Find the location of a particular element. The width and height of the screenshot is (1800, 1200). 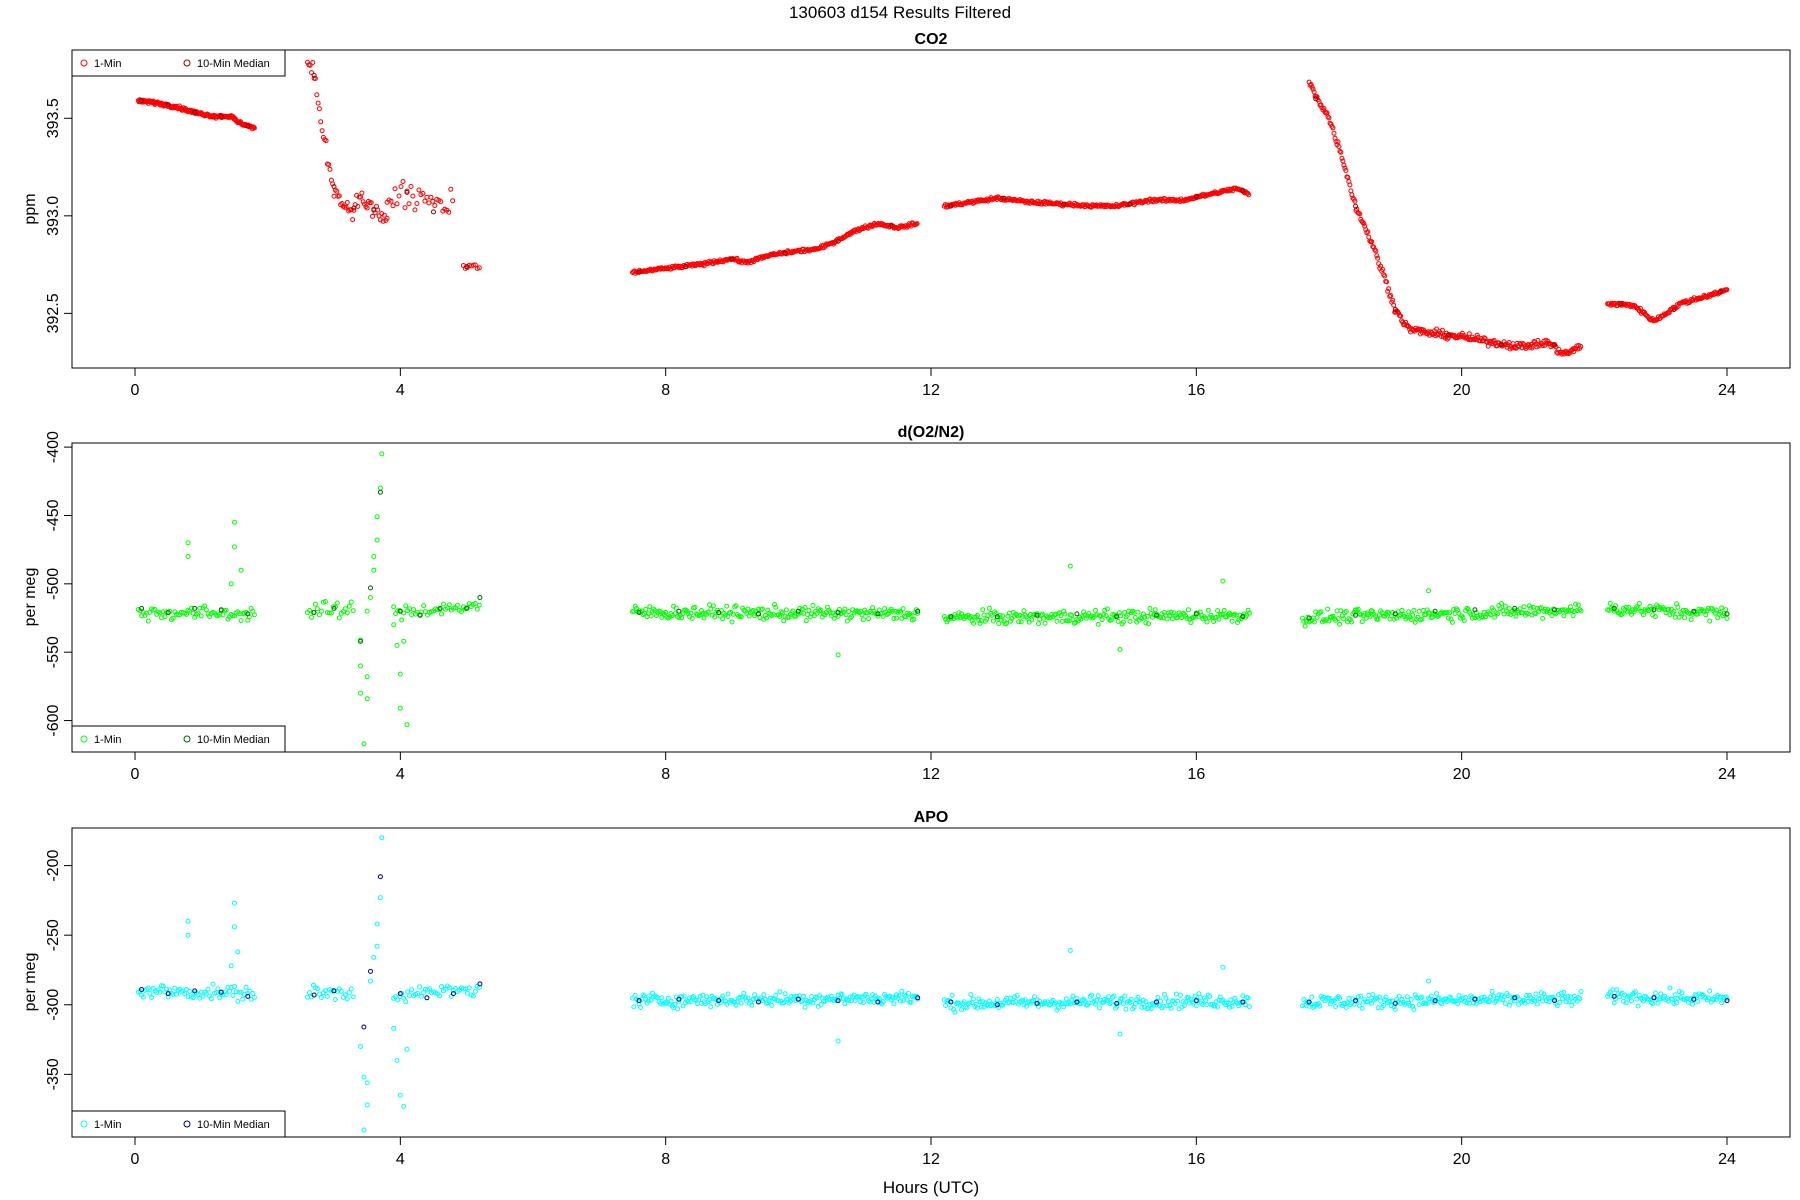

legend-marker-one-min is located at coordinates (84, 739).